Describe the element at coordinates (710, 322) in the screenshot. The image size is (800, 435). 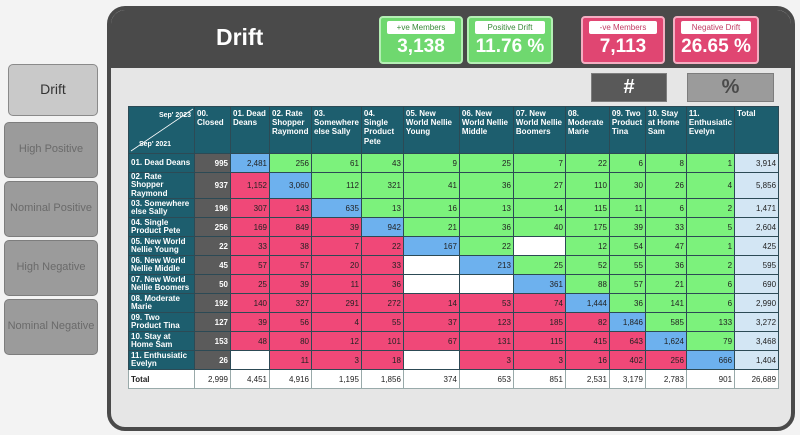
I see `matrix-cell: 133` at that location.